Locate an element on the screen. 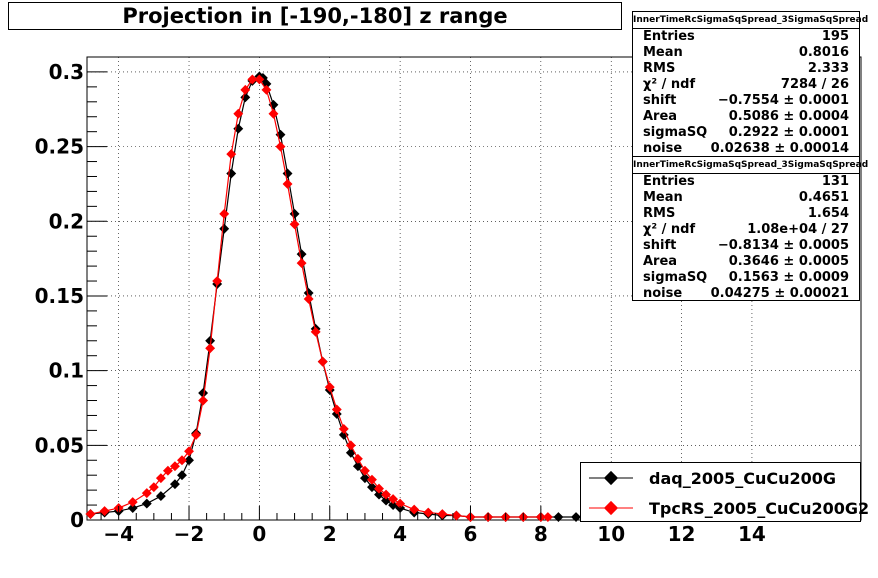 This screenshot has width=878, height=578. legend-marker-daq is located at coordinates (611, 478).